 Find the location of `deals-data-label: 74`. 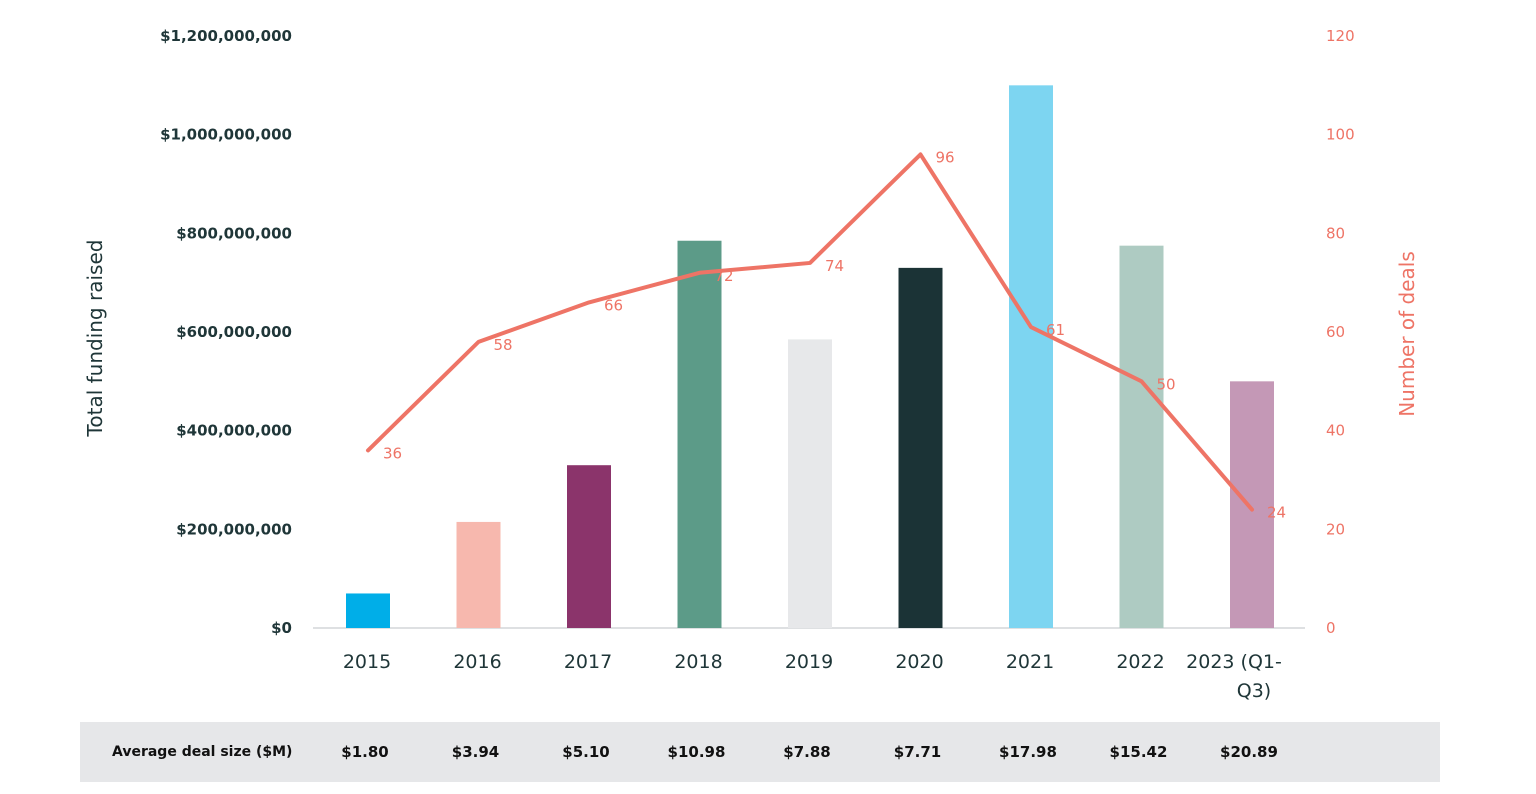

deals-data-label: 74 is located at coordinates (834, 266).